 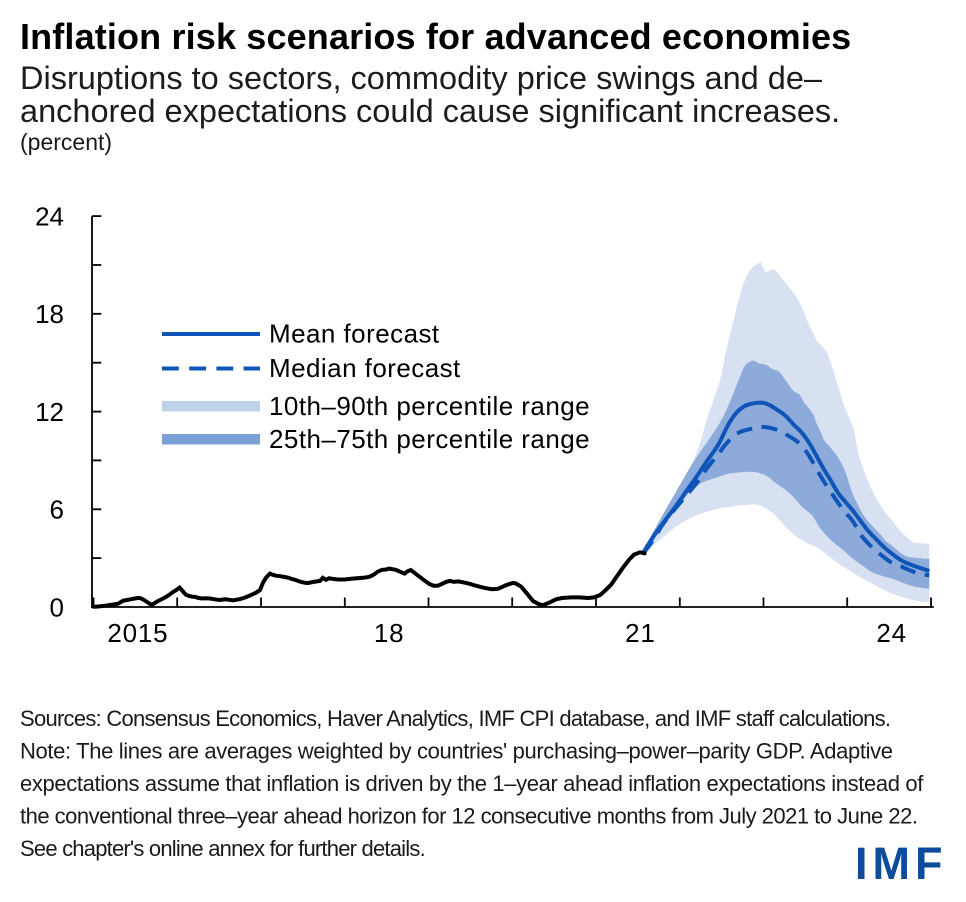 What do you see at coordinates (66, 142) in the screenshot?
I see `svg-text: (percent)` at bounding box center [66, 142].